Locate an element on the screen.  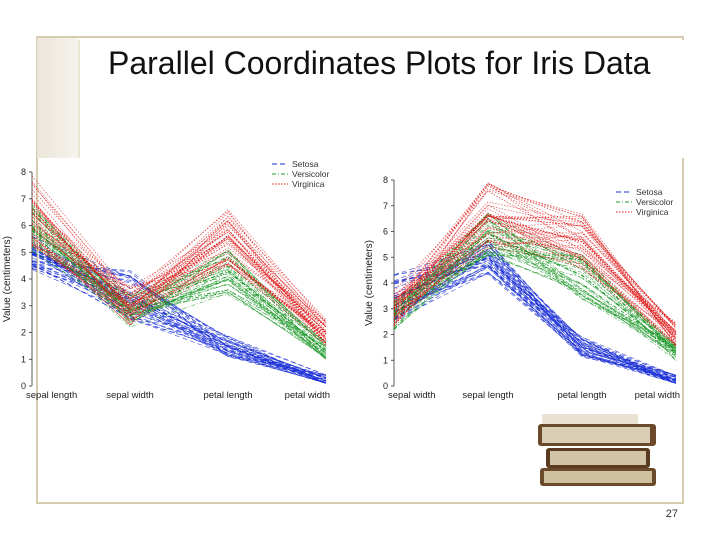
category-label: petal length is located at coordinates (227, 395).